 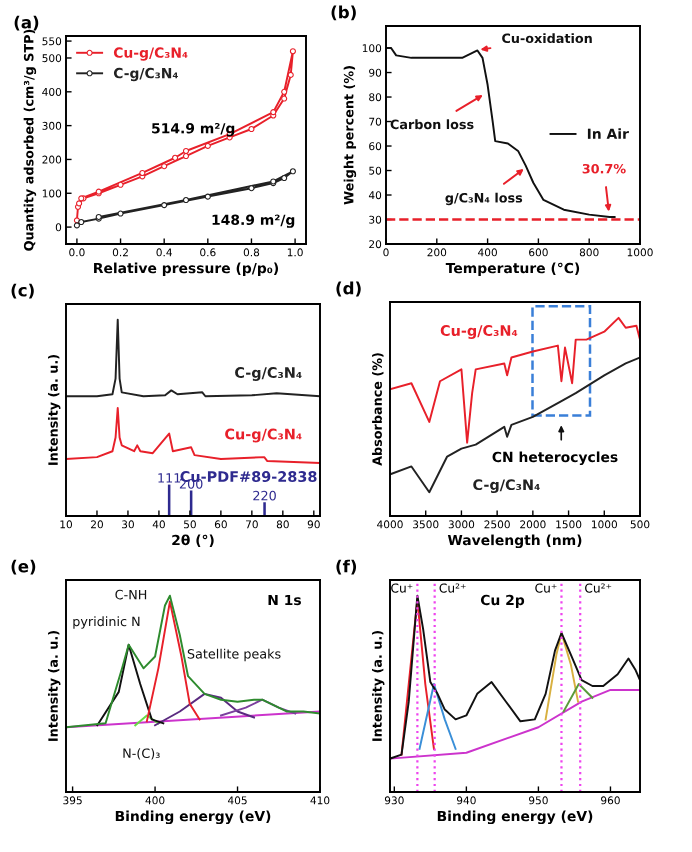 What do you see at coordinates (26, 23) in the screenshot?
I see `chart-title: (a)` at bounding box center [26, 23].